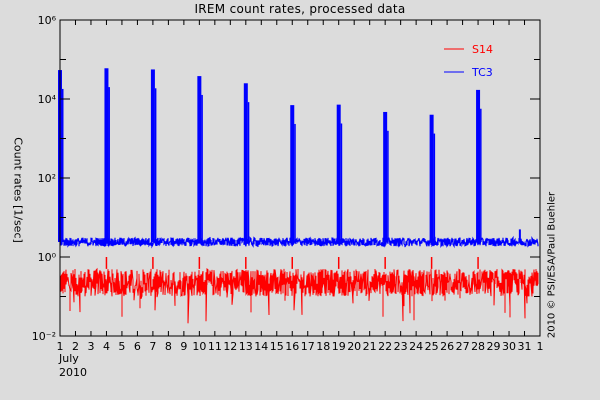 This screenshot has width=600, height=400. Describe the element at coordinates (300, 9) in the screenshot. I see `chart-title: IREM count rates, processed data` at that location.